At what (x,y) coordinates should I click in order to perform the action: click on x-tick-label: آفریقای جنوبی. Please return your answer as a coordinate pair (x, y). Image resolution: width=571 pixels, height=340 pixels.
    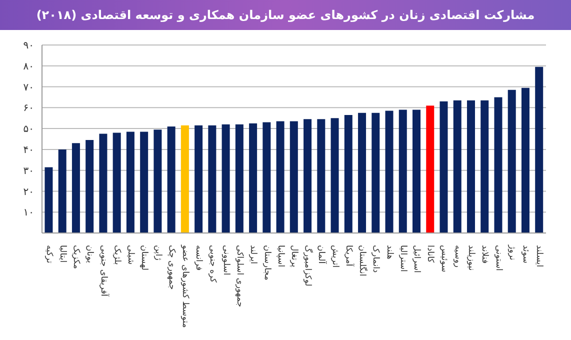
    Looking at the image, I should click on (104, 271).